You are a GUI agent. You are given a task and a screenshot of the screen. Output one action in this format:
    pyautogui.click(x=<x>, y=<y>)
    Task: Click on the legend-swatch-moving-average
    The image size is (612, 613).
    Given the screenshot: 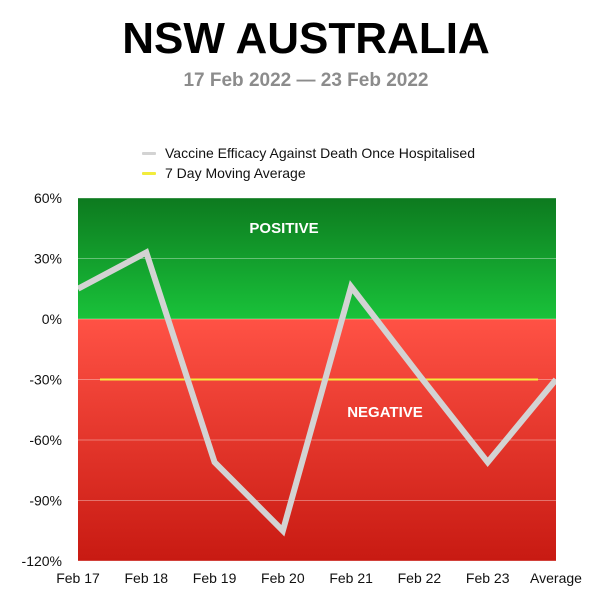 What is the action you would take?
    pyautogui.click(x=149, y=173)
    